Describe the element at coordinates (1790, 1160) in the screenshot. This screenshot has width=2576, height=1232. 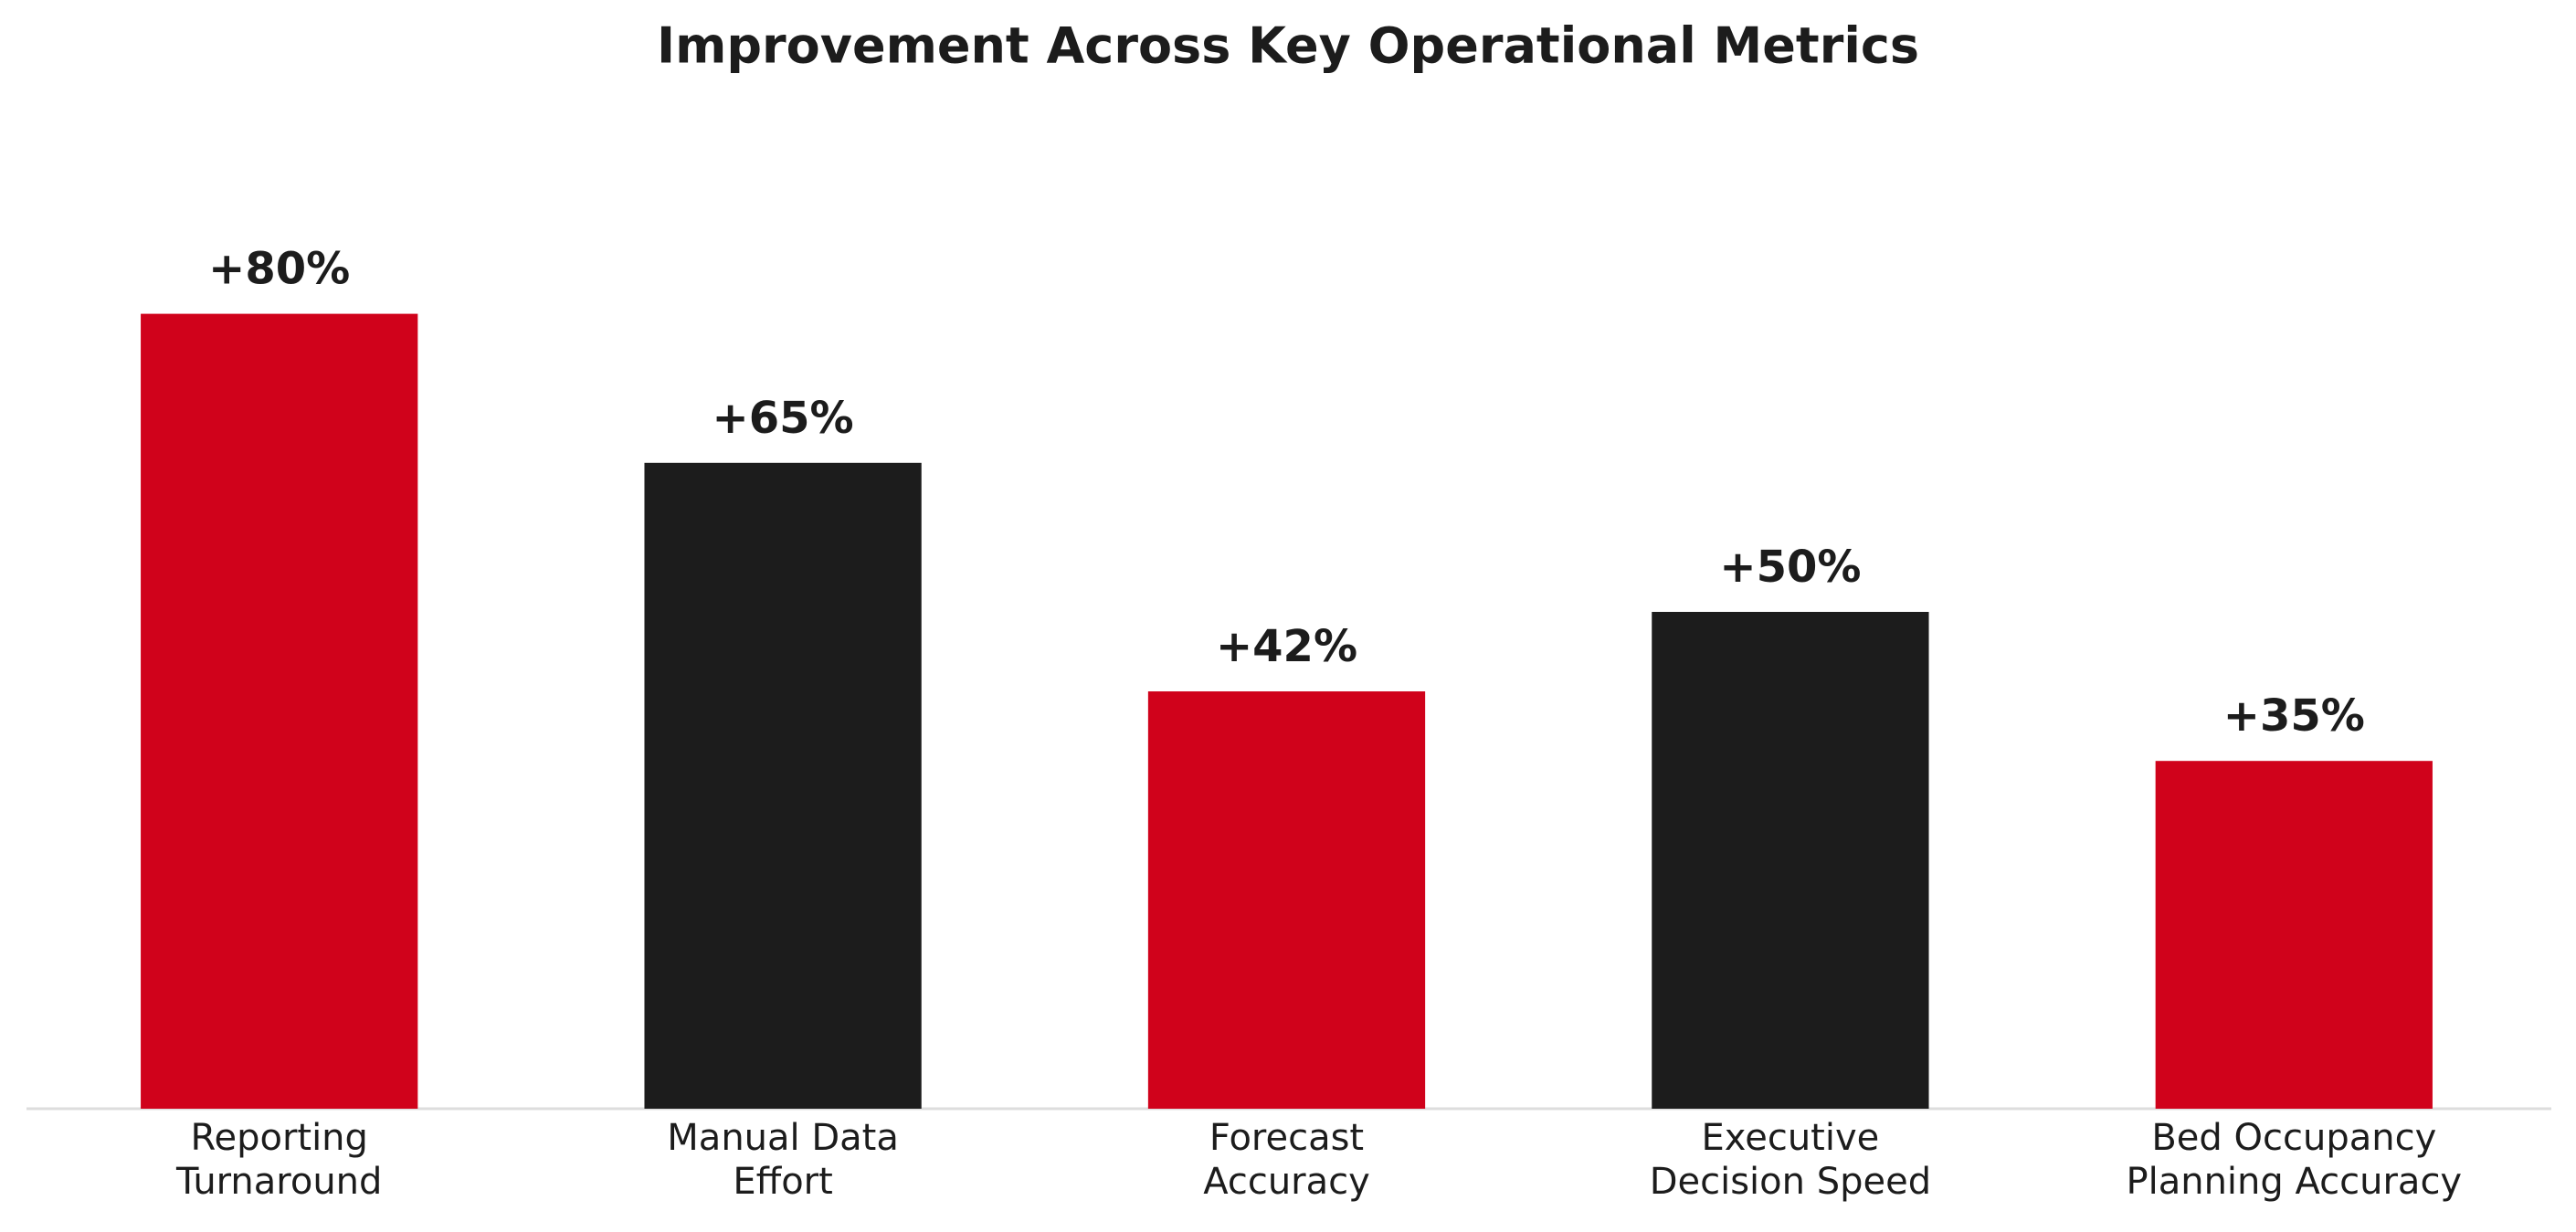
I see `x-tick-label: Executive Decision Speed` at that location.